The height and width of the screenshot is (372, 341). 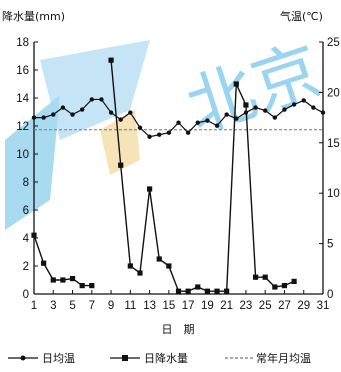 What do you see at coordinates (333, 43) in the screenshot?
I see `y-right-tick-label: 25` at bounding box center [333, 43].